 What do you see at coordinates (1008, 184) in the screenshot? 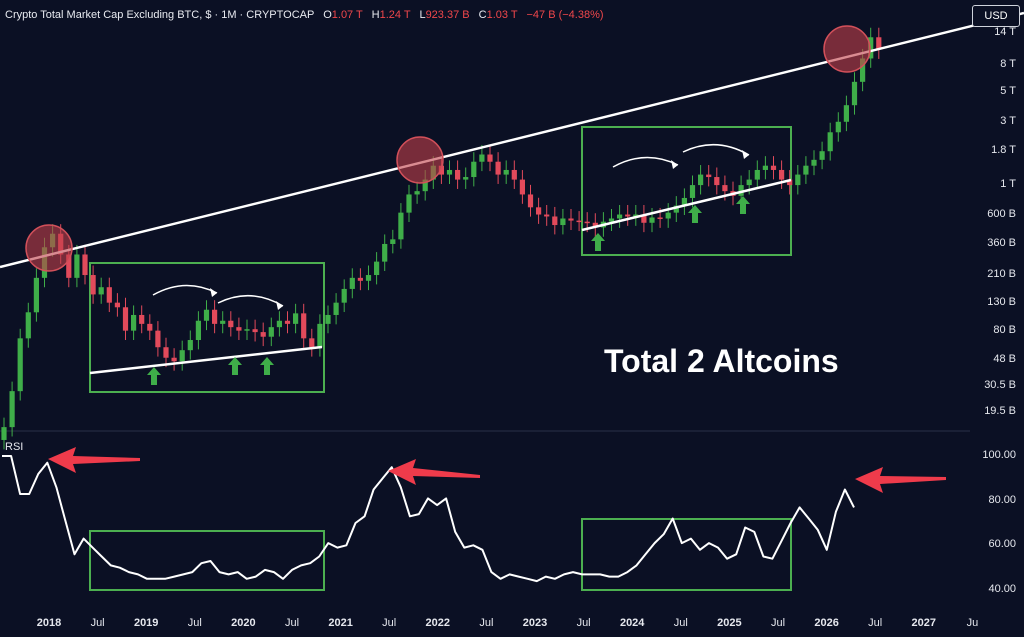
I see `price-axis-tick: 1 T` at bounding box center [1008, 184].